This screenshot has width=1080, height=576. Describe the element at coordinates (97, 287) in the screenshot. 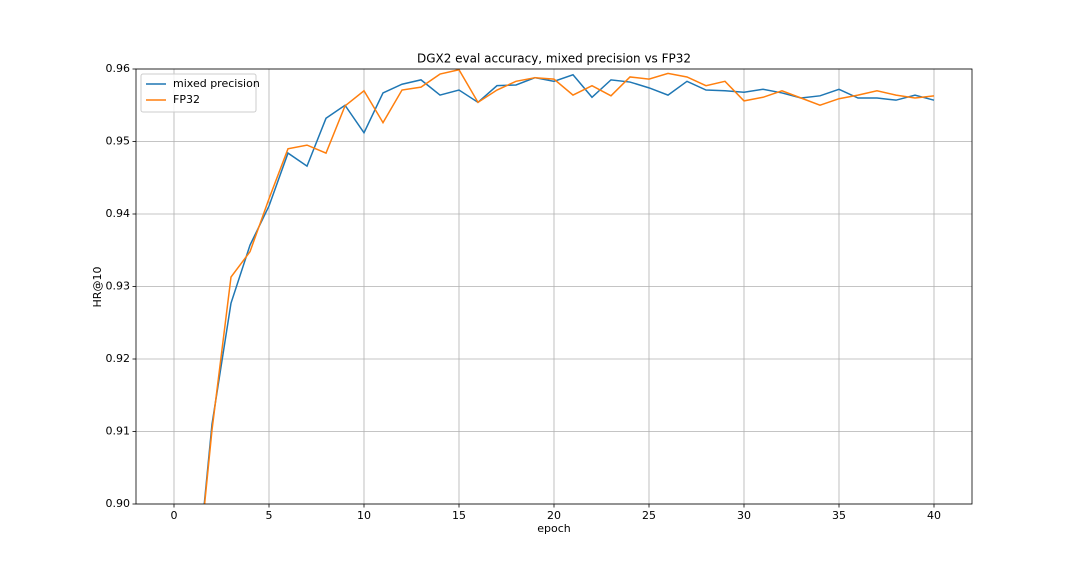

I see `y-axis-label: HR@10` at that location.